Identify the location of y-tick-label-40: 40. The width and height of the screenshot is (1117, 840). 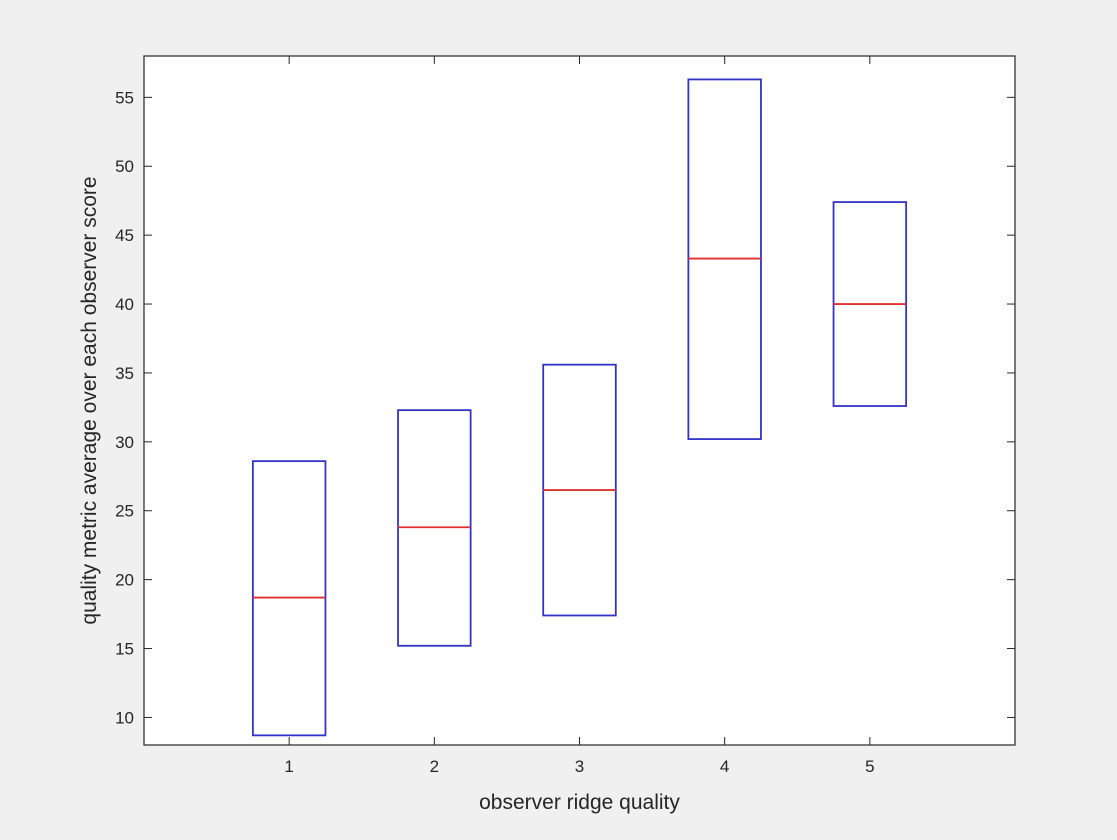
(124, 304).